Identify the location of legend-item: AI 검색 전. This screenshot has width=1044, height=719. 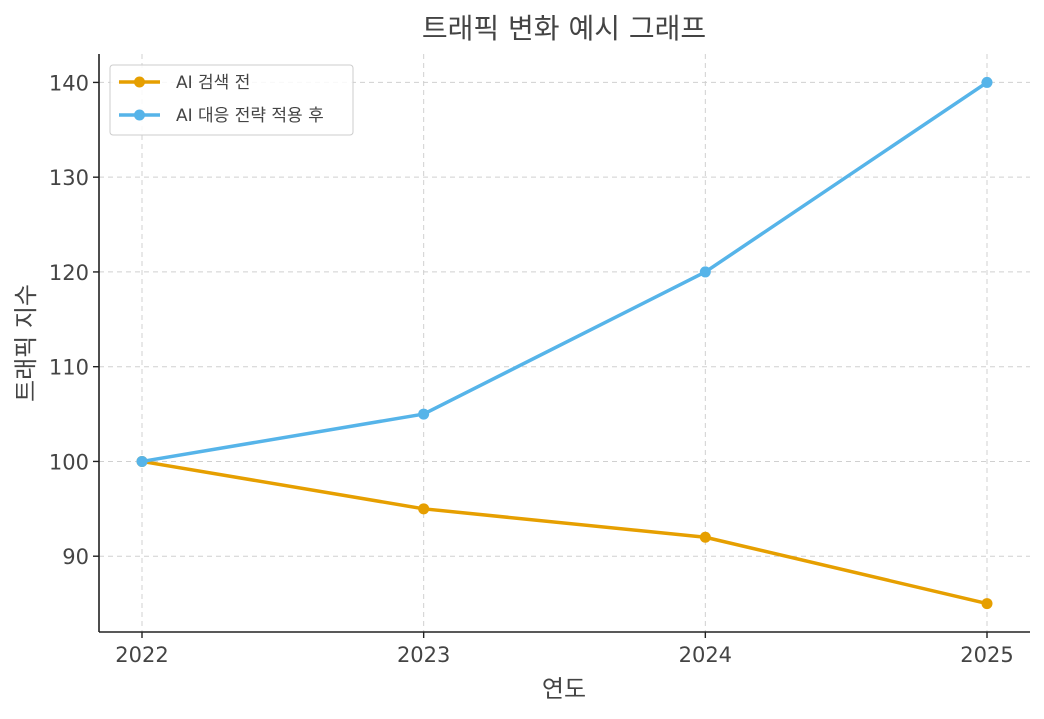
(184, 83).